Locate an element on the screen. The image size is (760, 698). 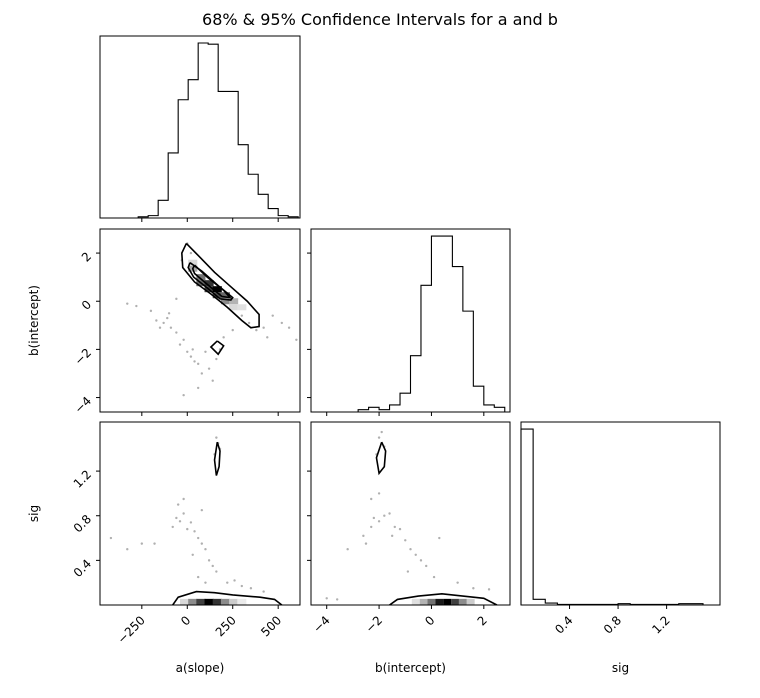
panel-a_vs_b is located at coordinates (212, 319).